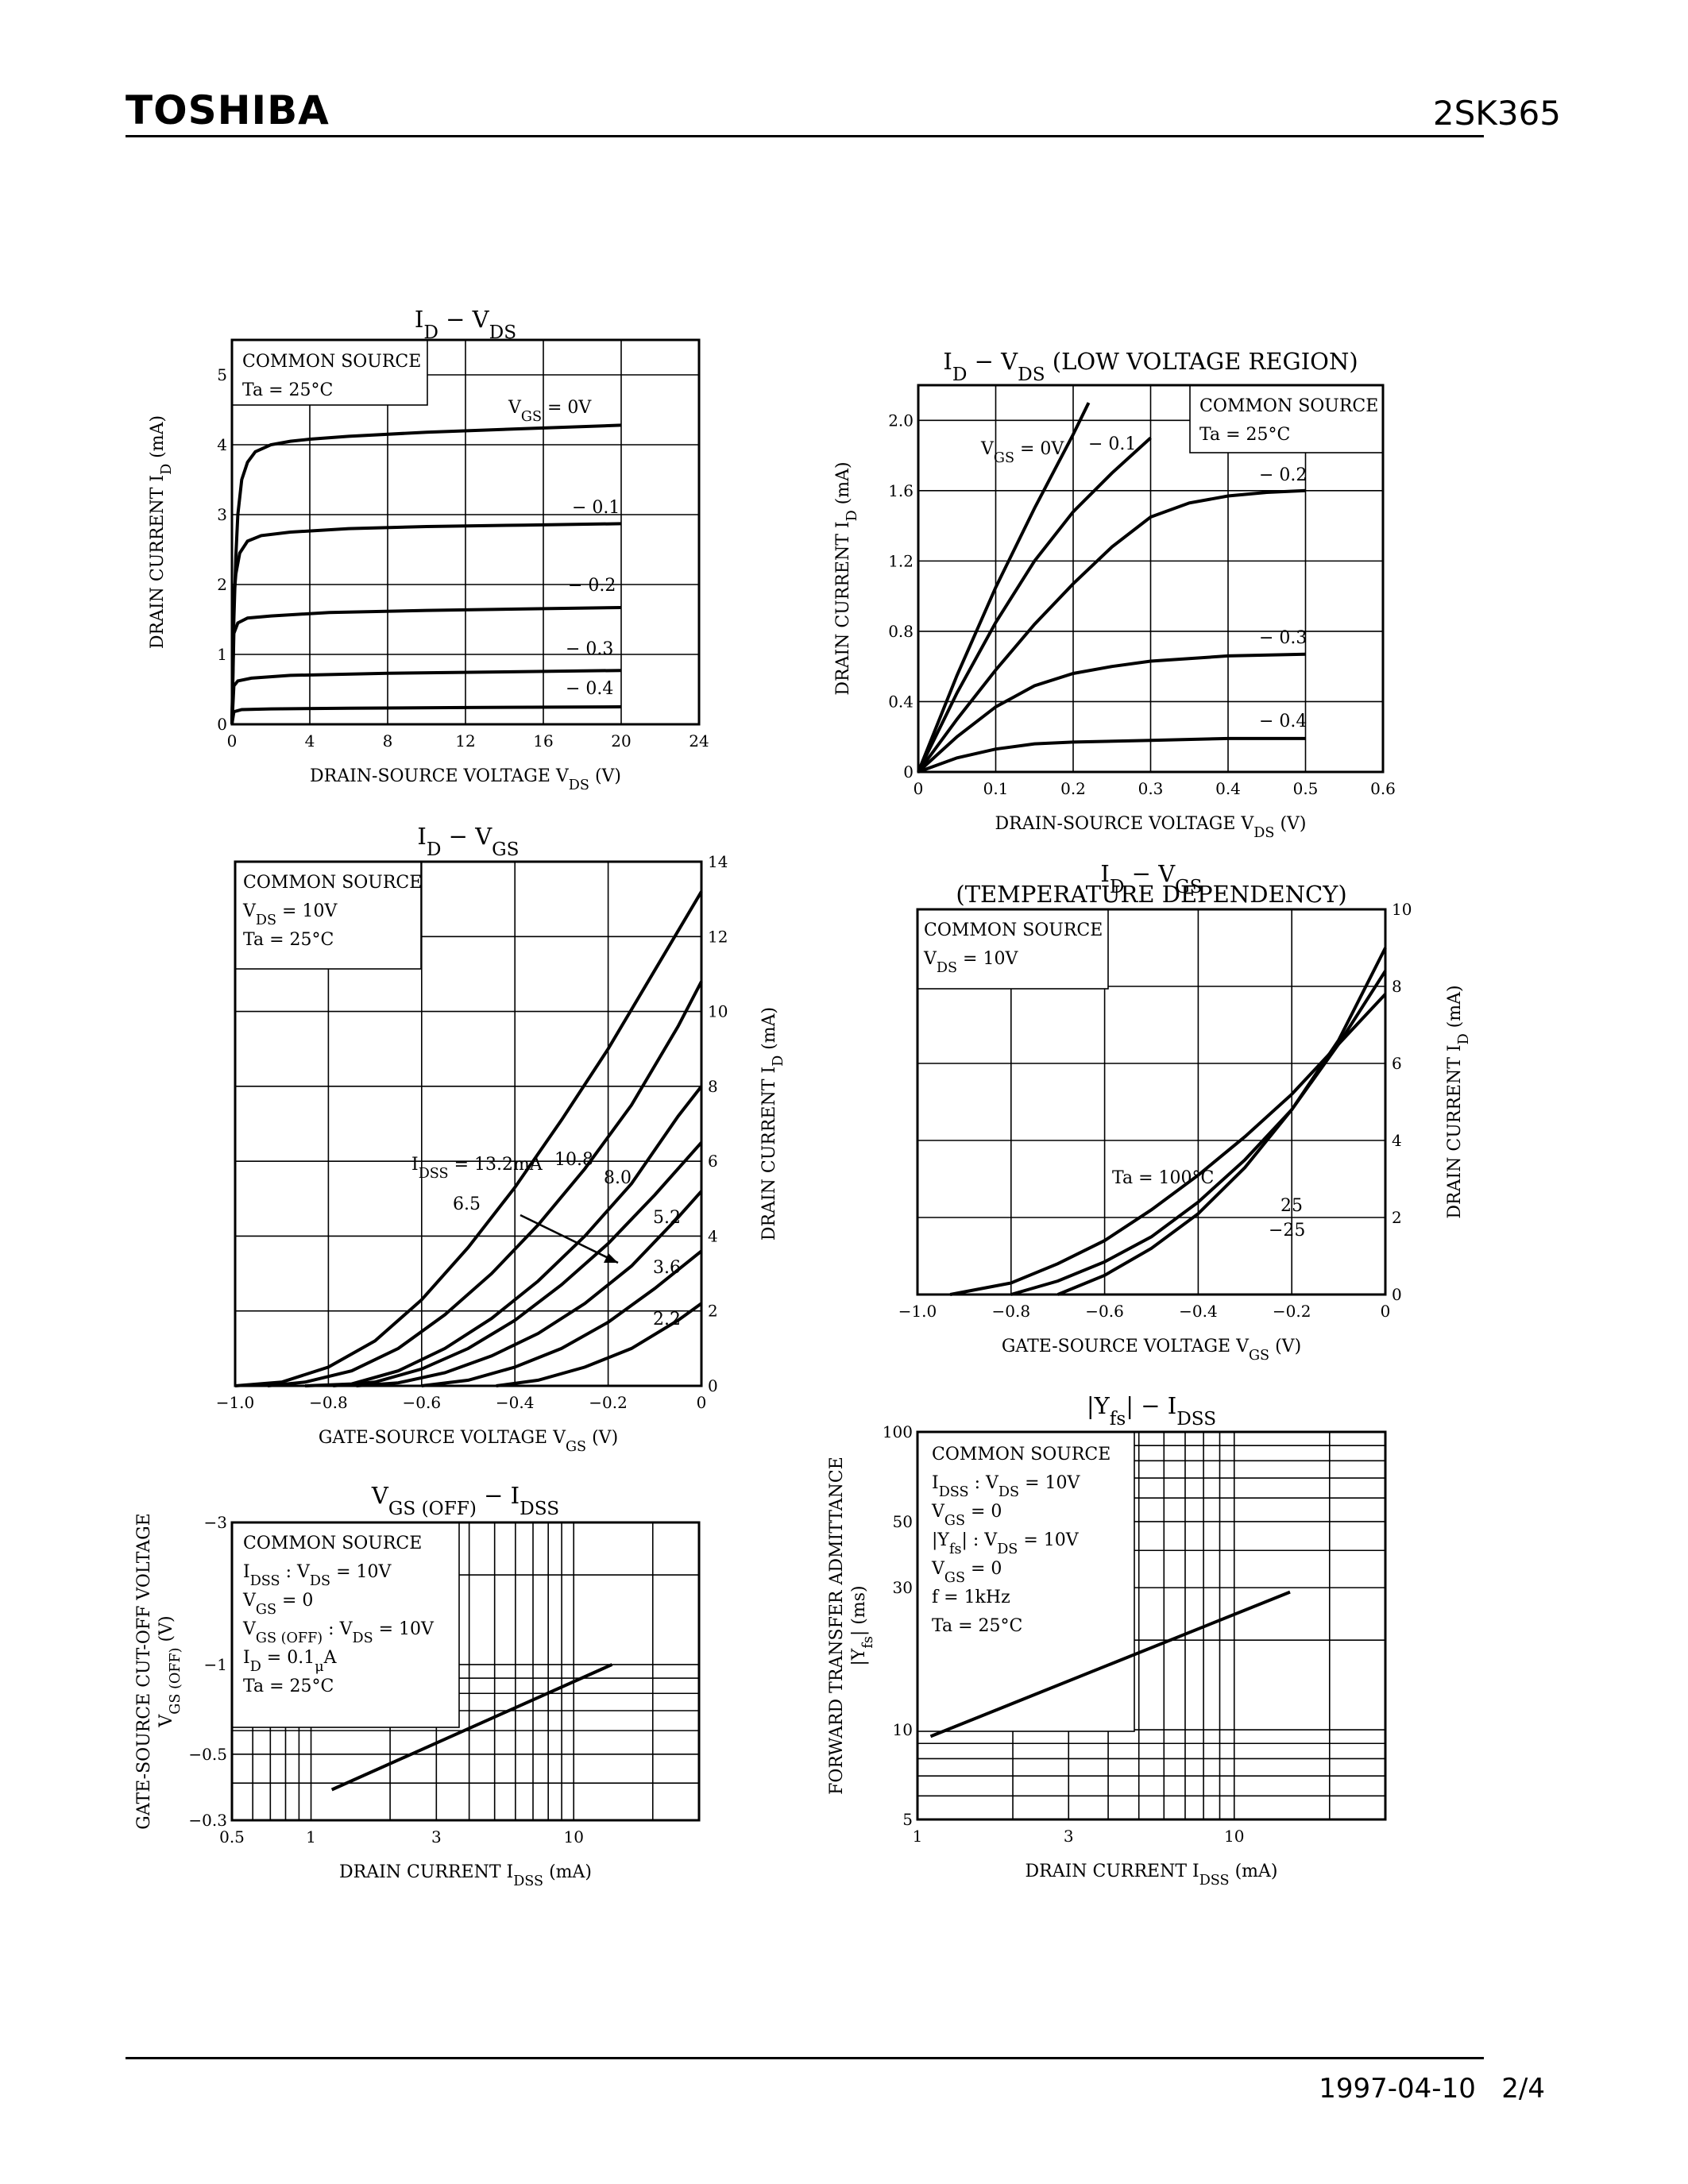  I want to click on x-tick-label: 0.2, so click(1073, 788).